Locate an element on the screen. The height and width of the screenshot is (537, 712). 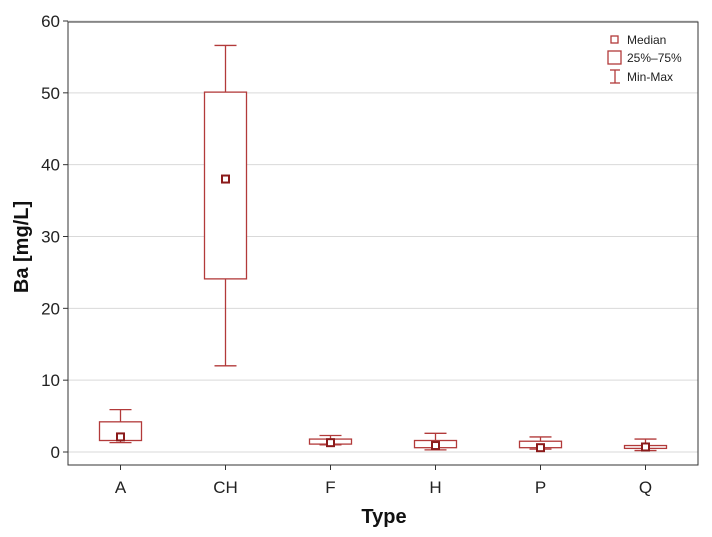
iqr-box is located at coordinates (225, 185).